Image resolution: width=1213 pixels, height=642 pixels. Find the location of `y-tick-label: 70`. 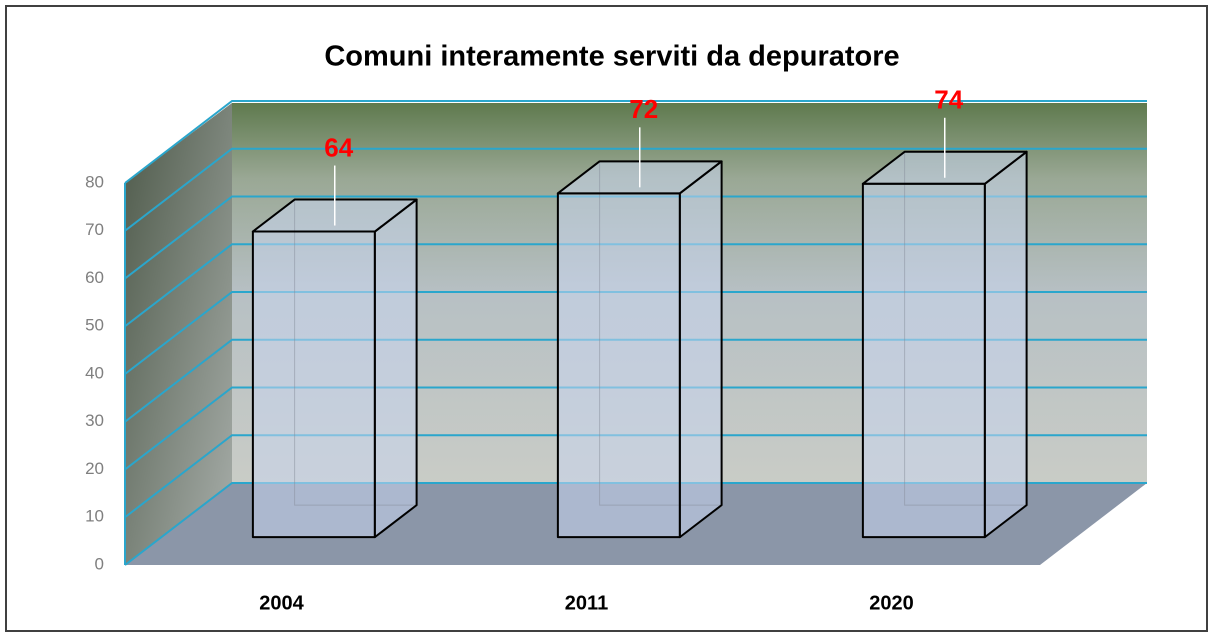

y-tick-label: 70 is located at coordinates (94, 229).